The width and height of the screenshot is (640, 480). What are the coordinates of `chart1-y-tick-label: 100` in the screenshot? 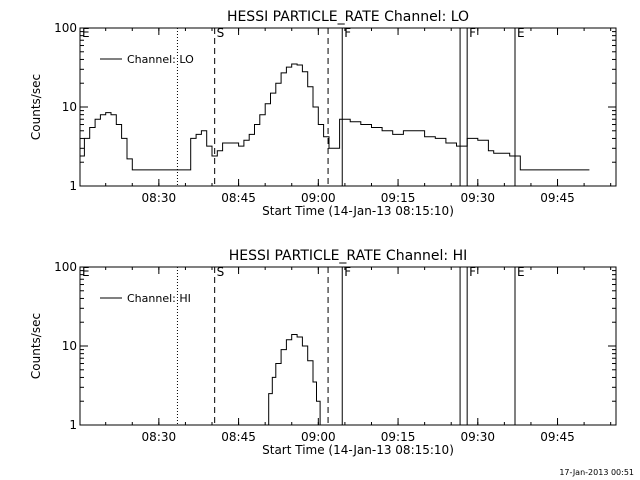 It's located at (65, 28).